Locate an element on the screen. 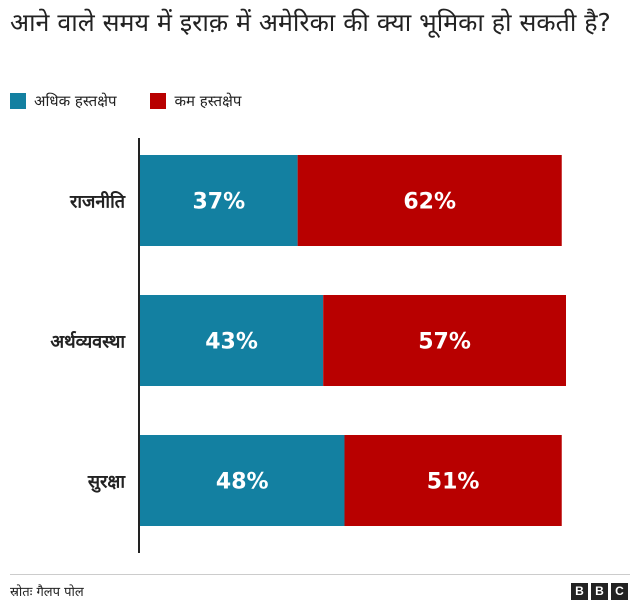 This screenshot has height=605, width=640. data-label: 43% is located at coordinates (231, 342).